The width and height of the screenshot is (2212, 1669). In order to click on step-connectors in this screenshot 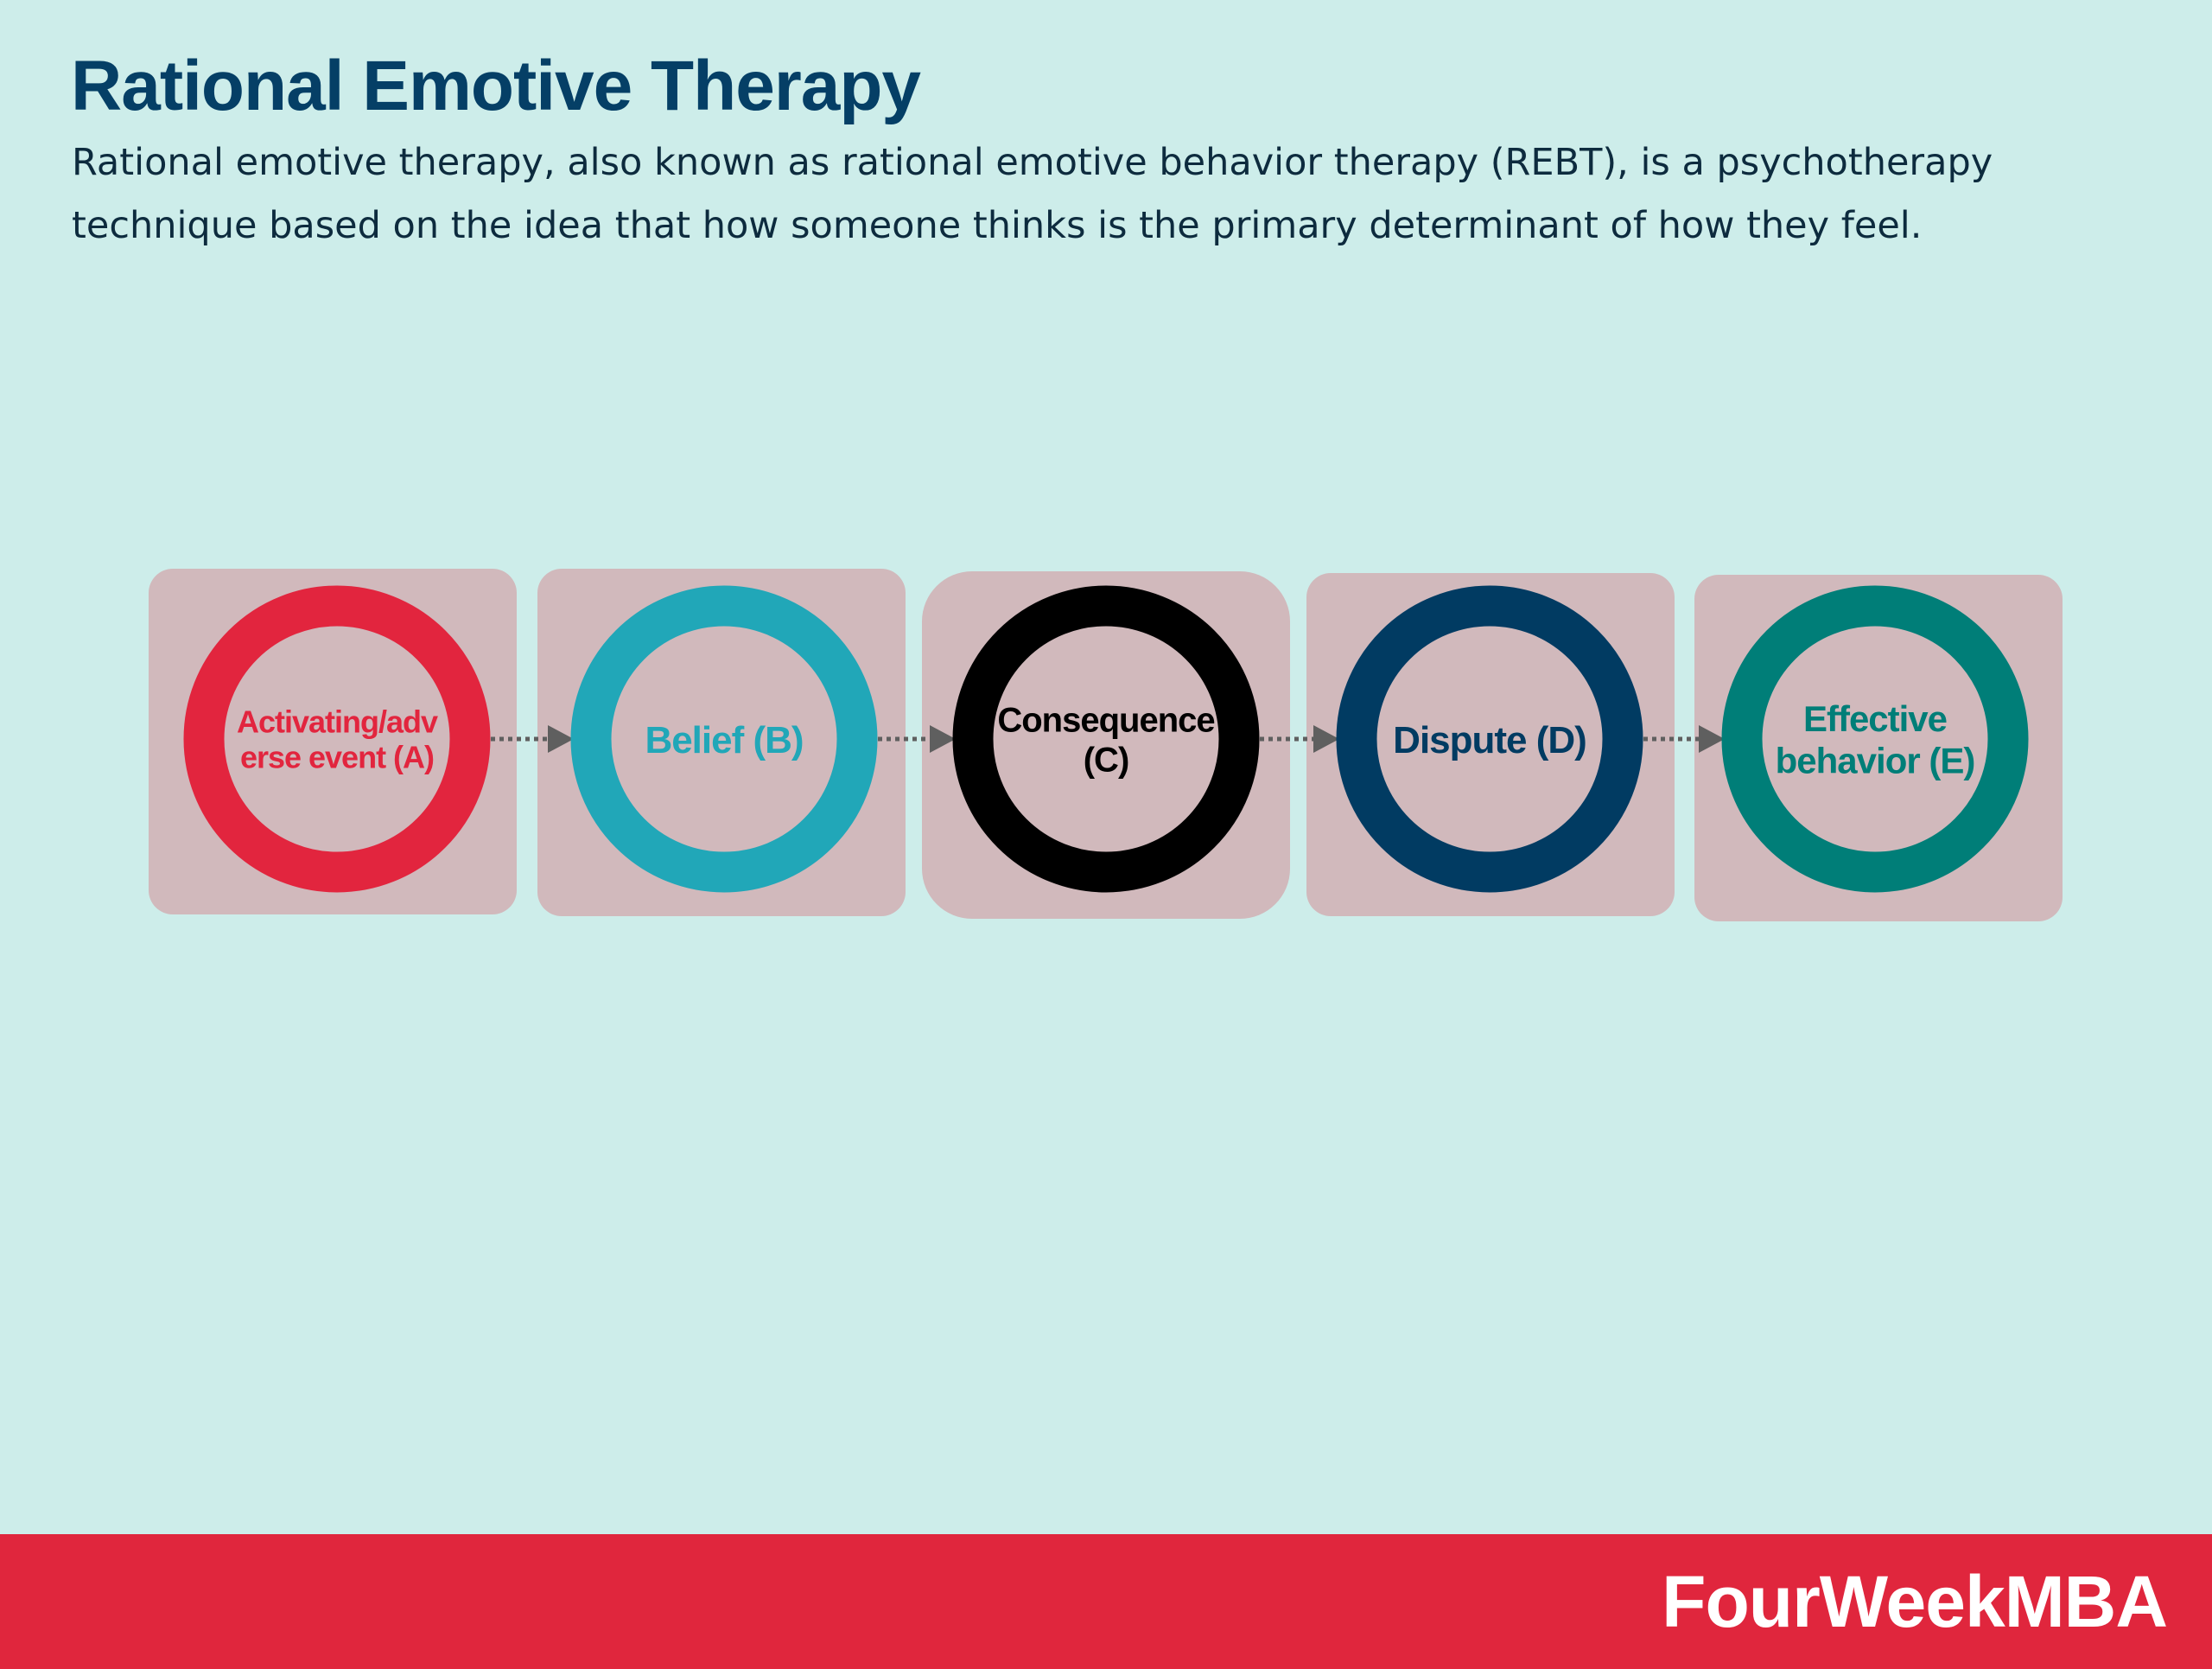, I will do `click(1108, 739)`.